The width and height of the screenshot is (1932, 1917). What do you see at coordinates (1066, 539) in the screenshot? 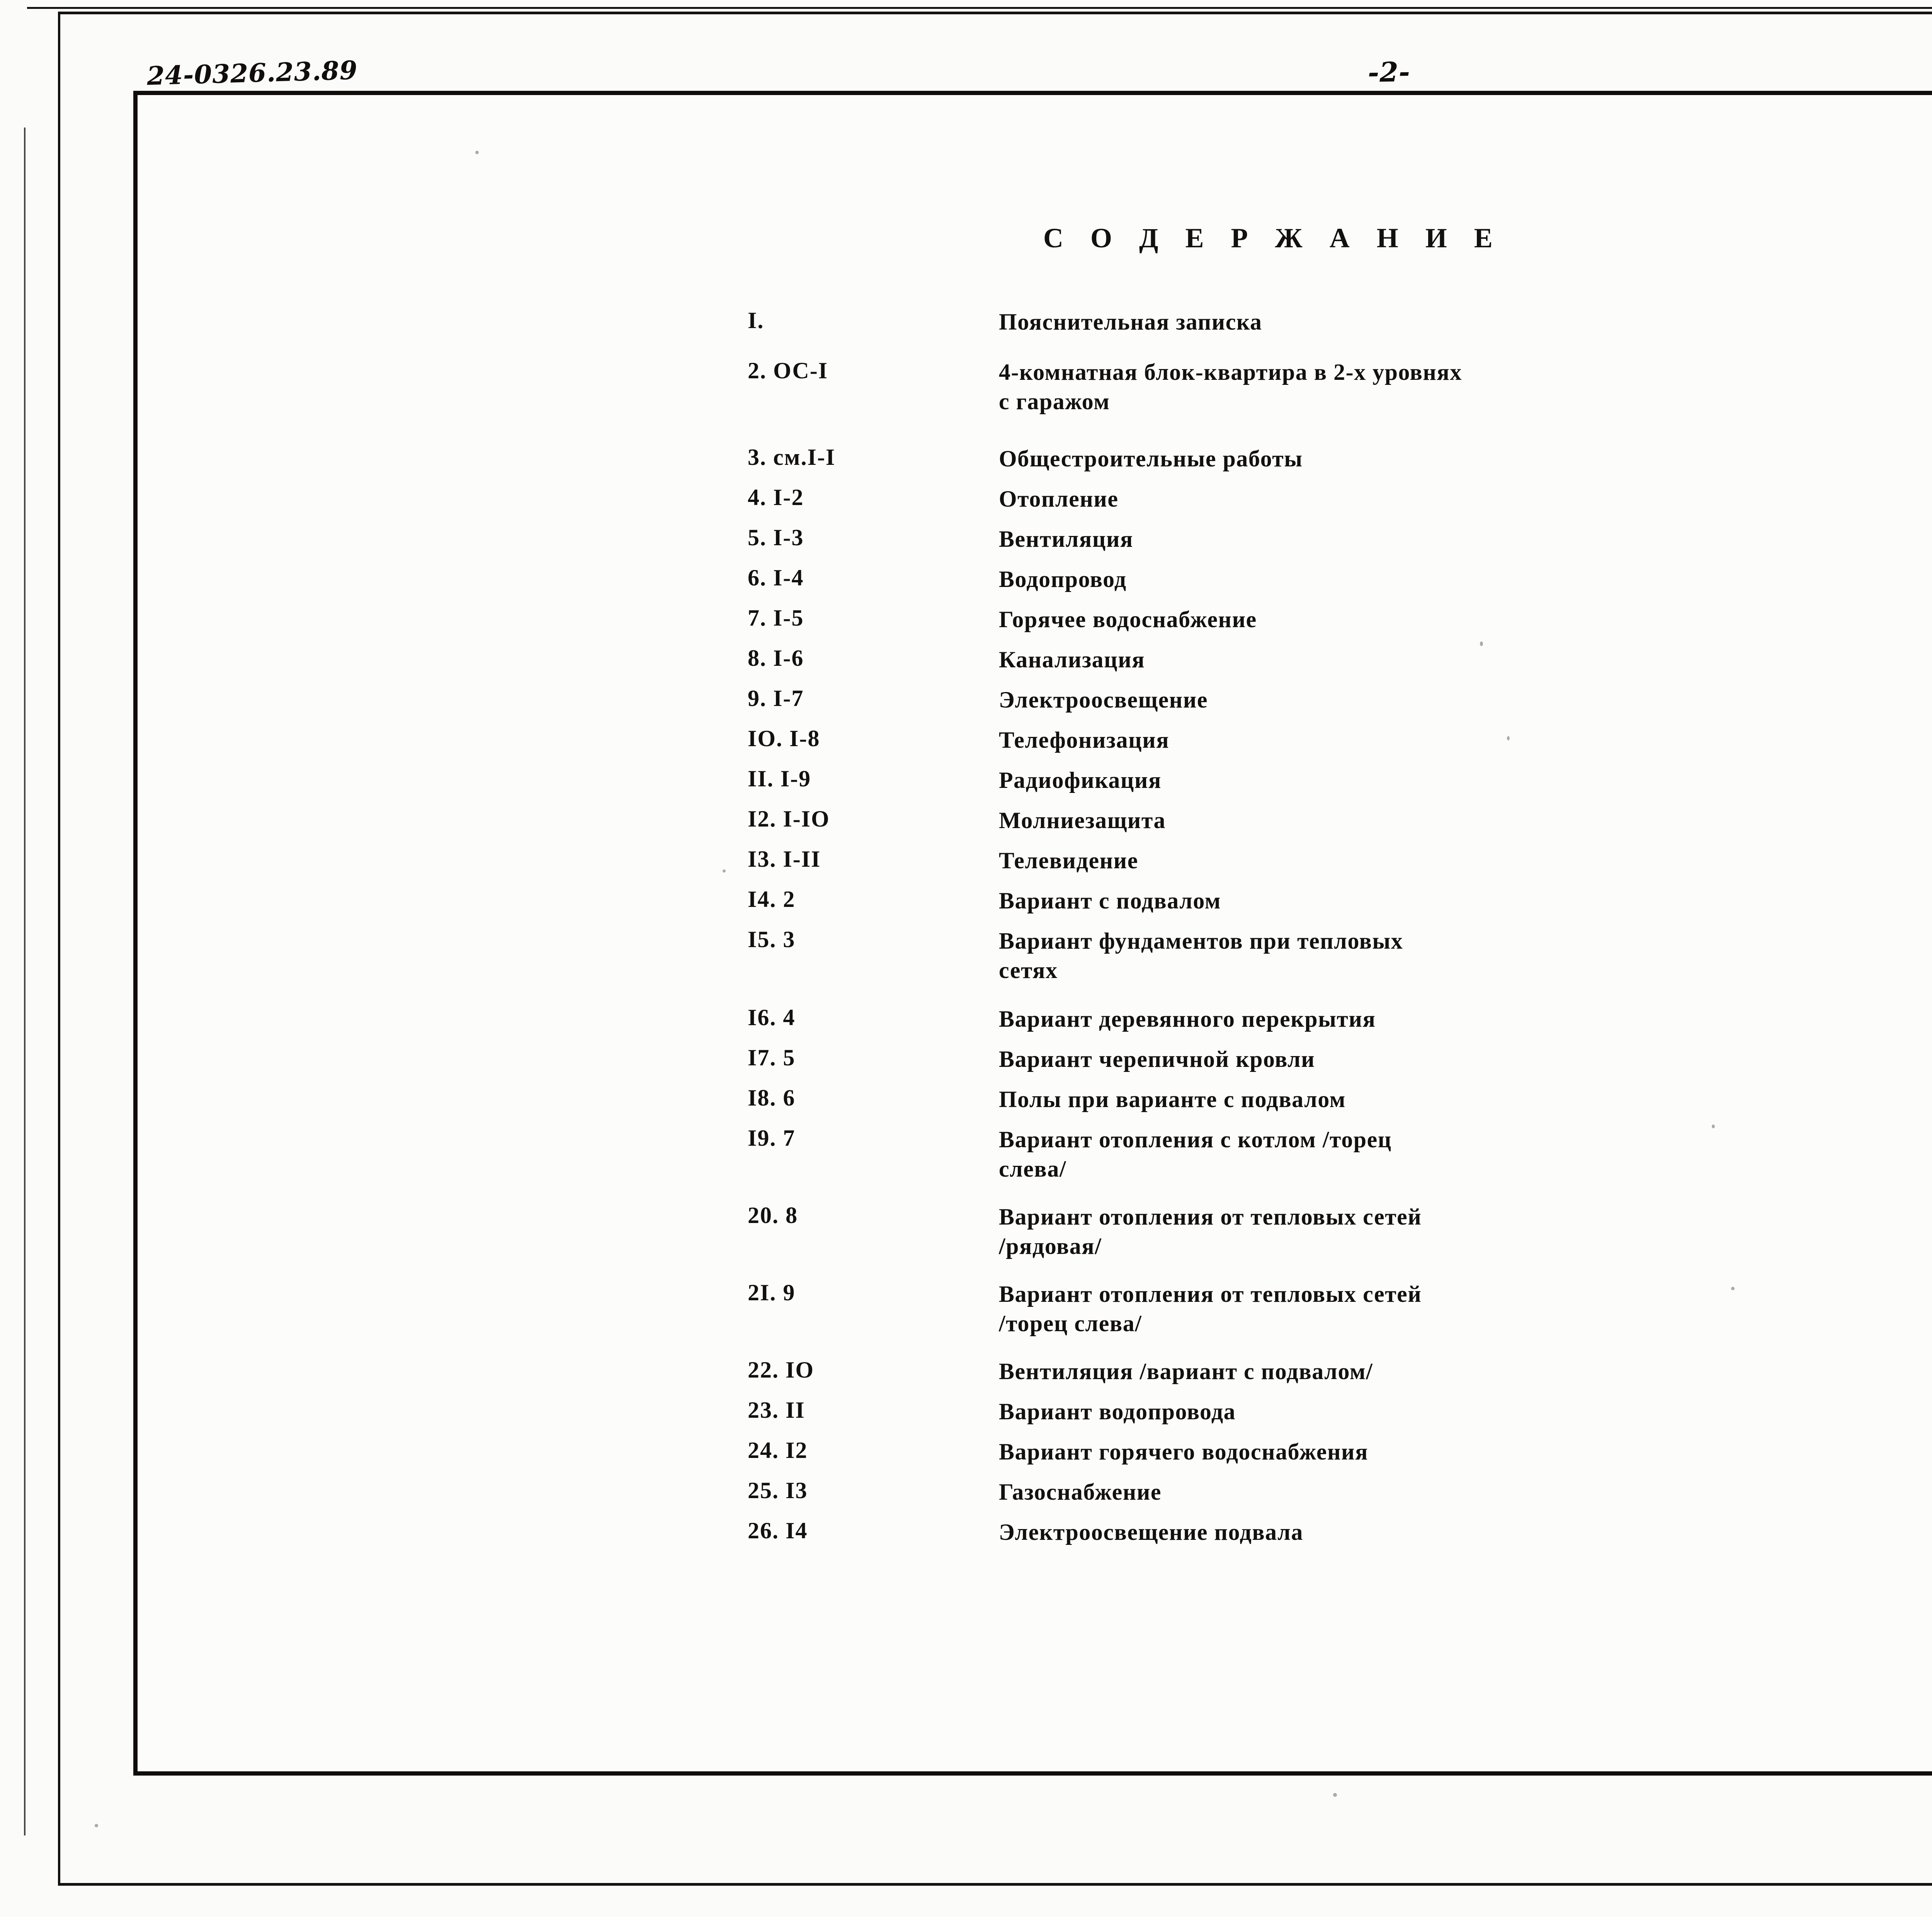
I see `toc-item-title: Вентиляция` at bounding box center [1066, 539].